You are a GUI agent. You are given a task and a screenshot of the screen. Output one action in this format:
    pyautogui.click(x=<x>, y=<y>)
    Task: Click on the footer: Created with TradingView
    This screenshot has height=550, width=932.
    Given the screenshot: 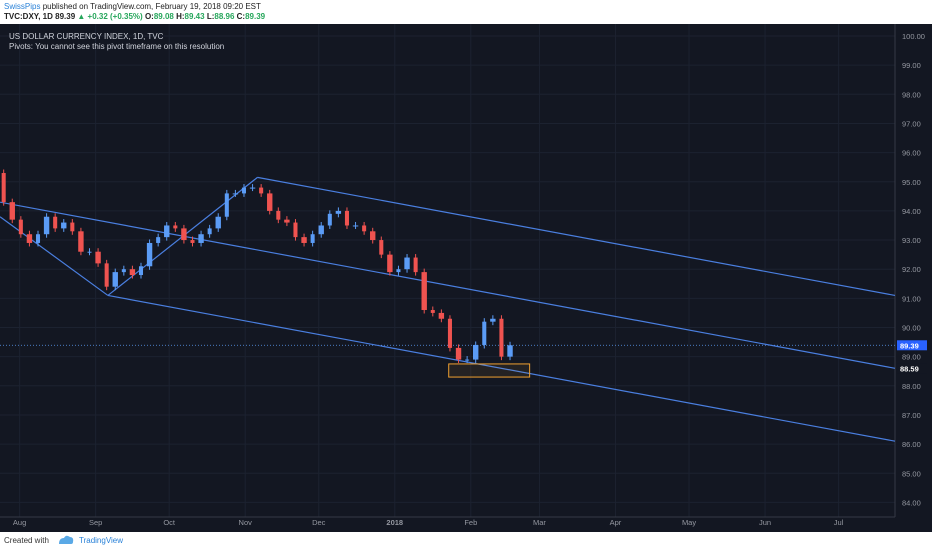 What is the action you would take?
    pyautogui.click(x=466, y=541)
    